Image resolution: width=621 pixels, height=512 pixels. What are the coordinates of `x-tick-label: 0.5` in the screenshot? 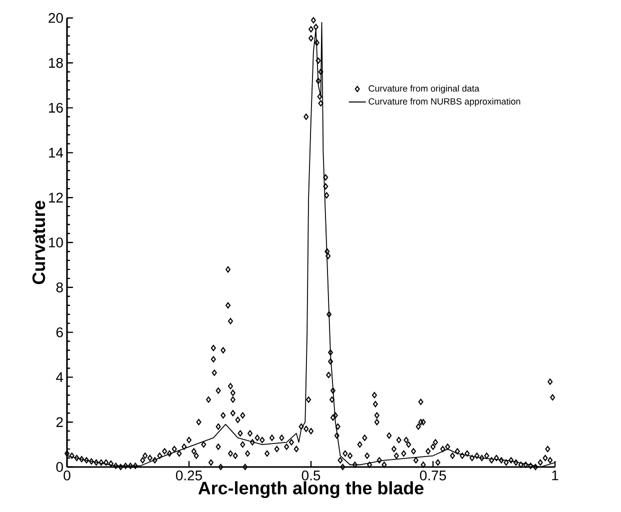 It's located at (311, 475).